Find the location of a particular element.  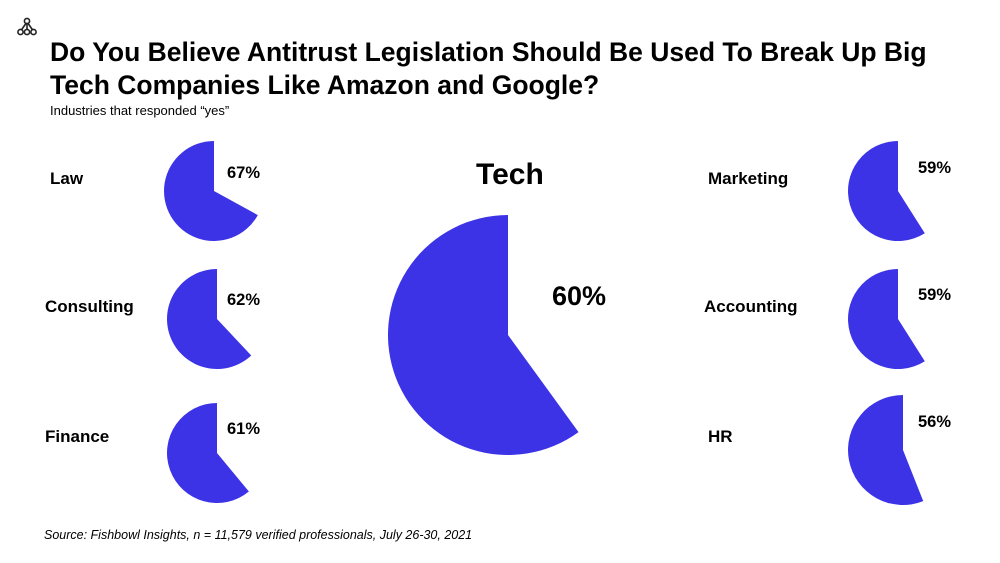

pie-slice-finance is located at coordinates (208, 453).